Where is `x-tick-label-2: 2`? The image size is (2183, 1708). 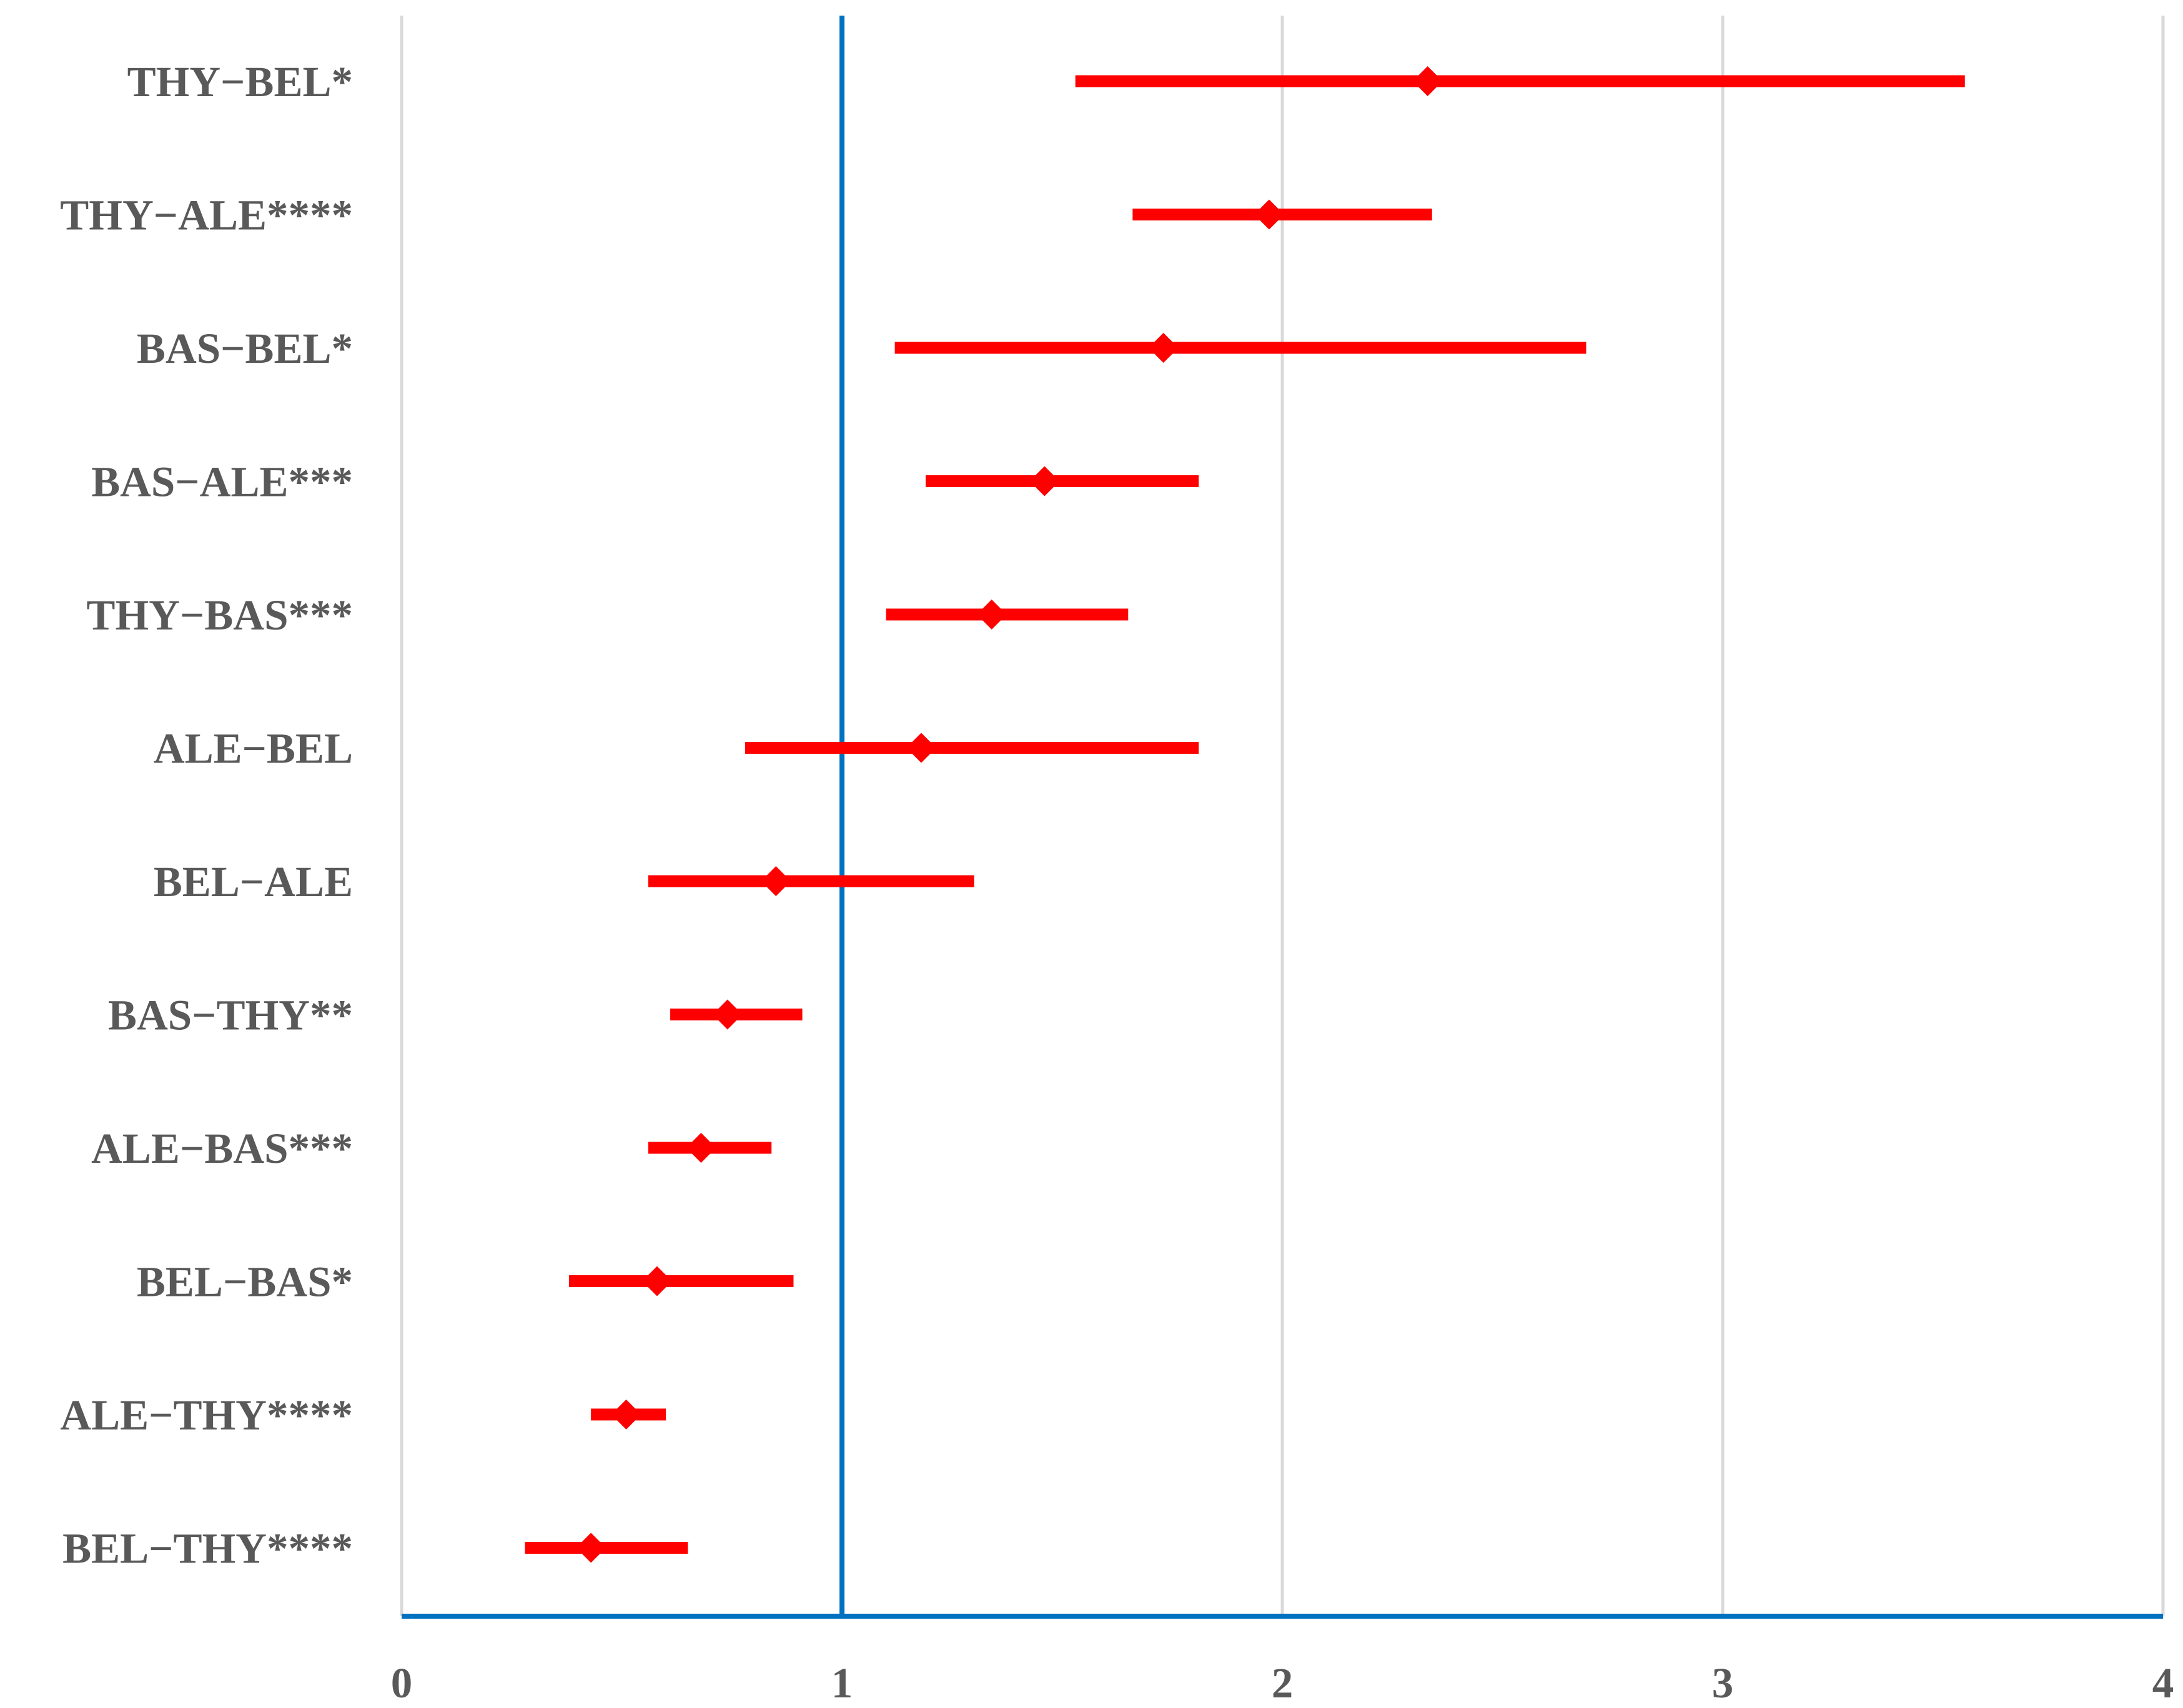
x-tick-label-2: 2 is located at coordinates (1283, 1683).